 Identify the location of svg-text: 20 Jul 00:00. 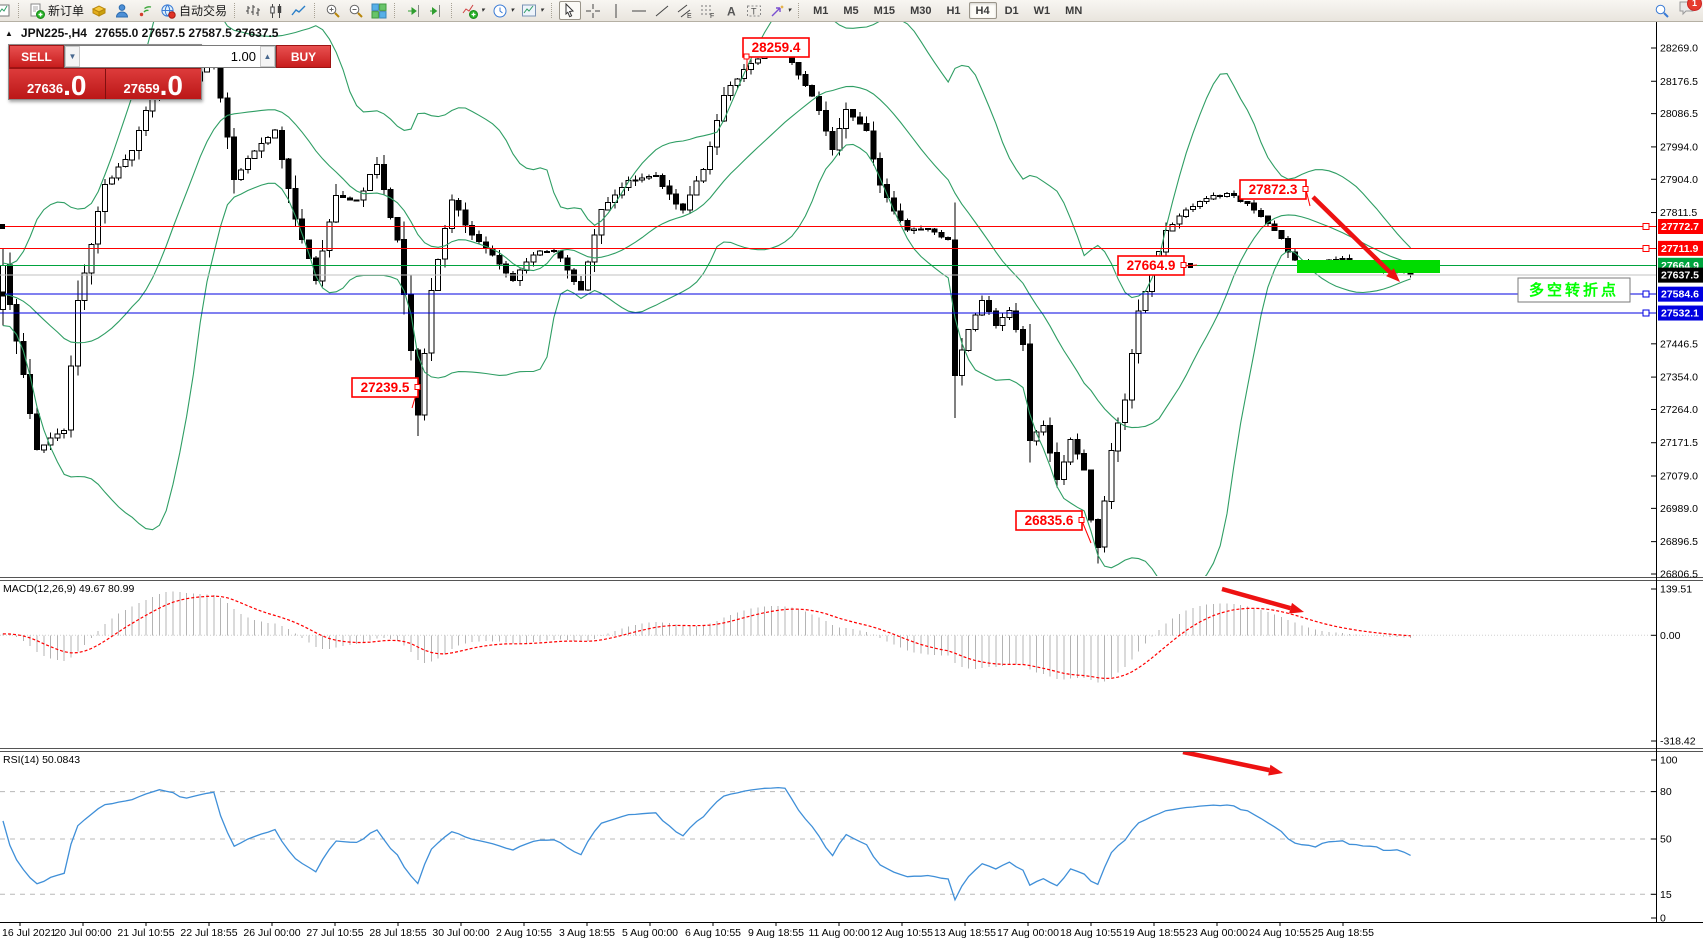
(82, 933).